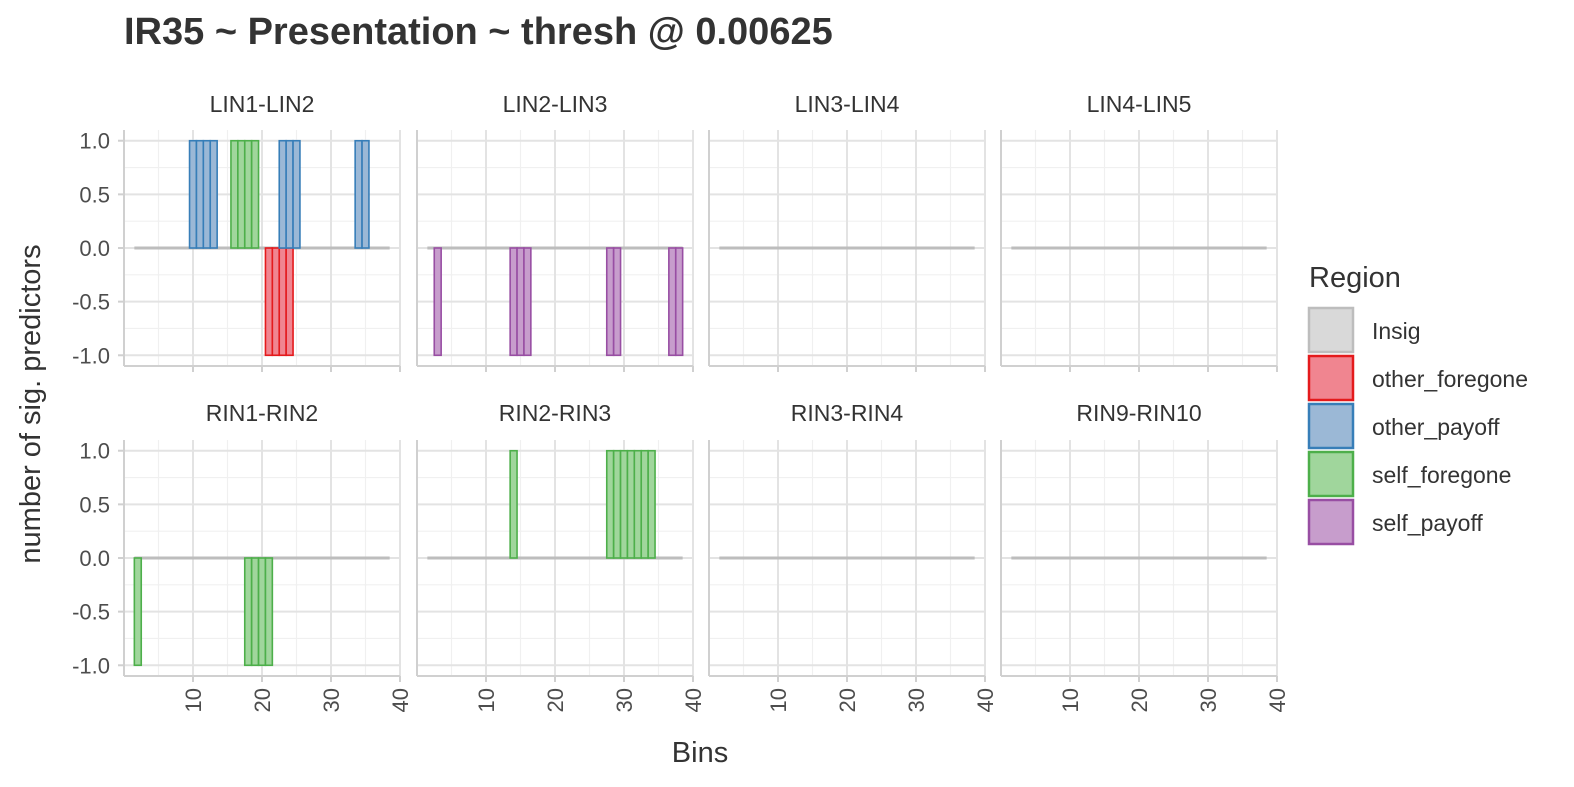  I want to click on facet-panel: LIN4-LIN5, so click(1139, 231).